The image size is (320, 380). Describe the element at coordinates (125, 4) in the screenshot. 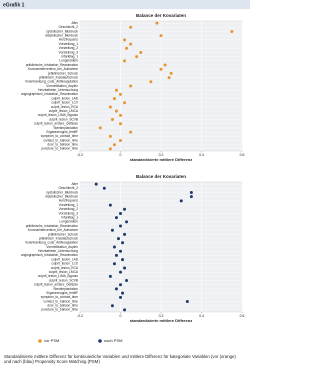

I see `header-bar` at that location.